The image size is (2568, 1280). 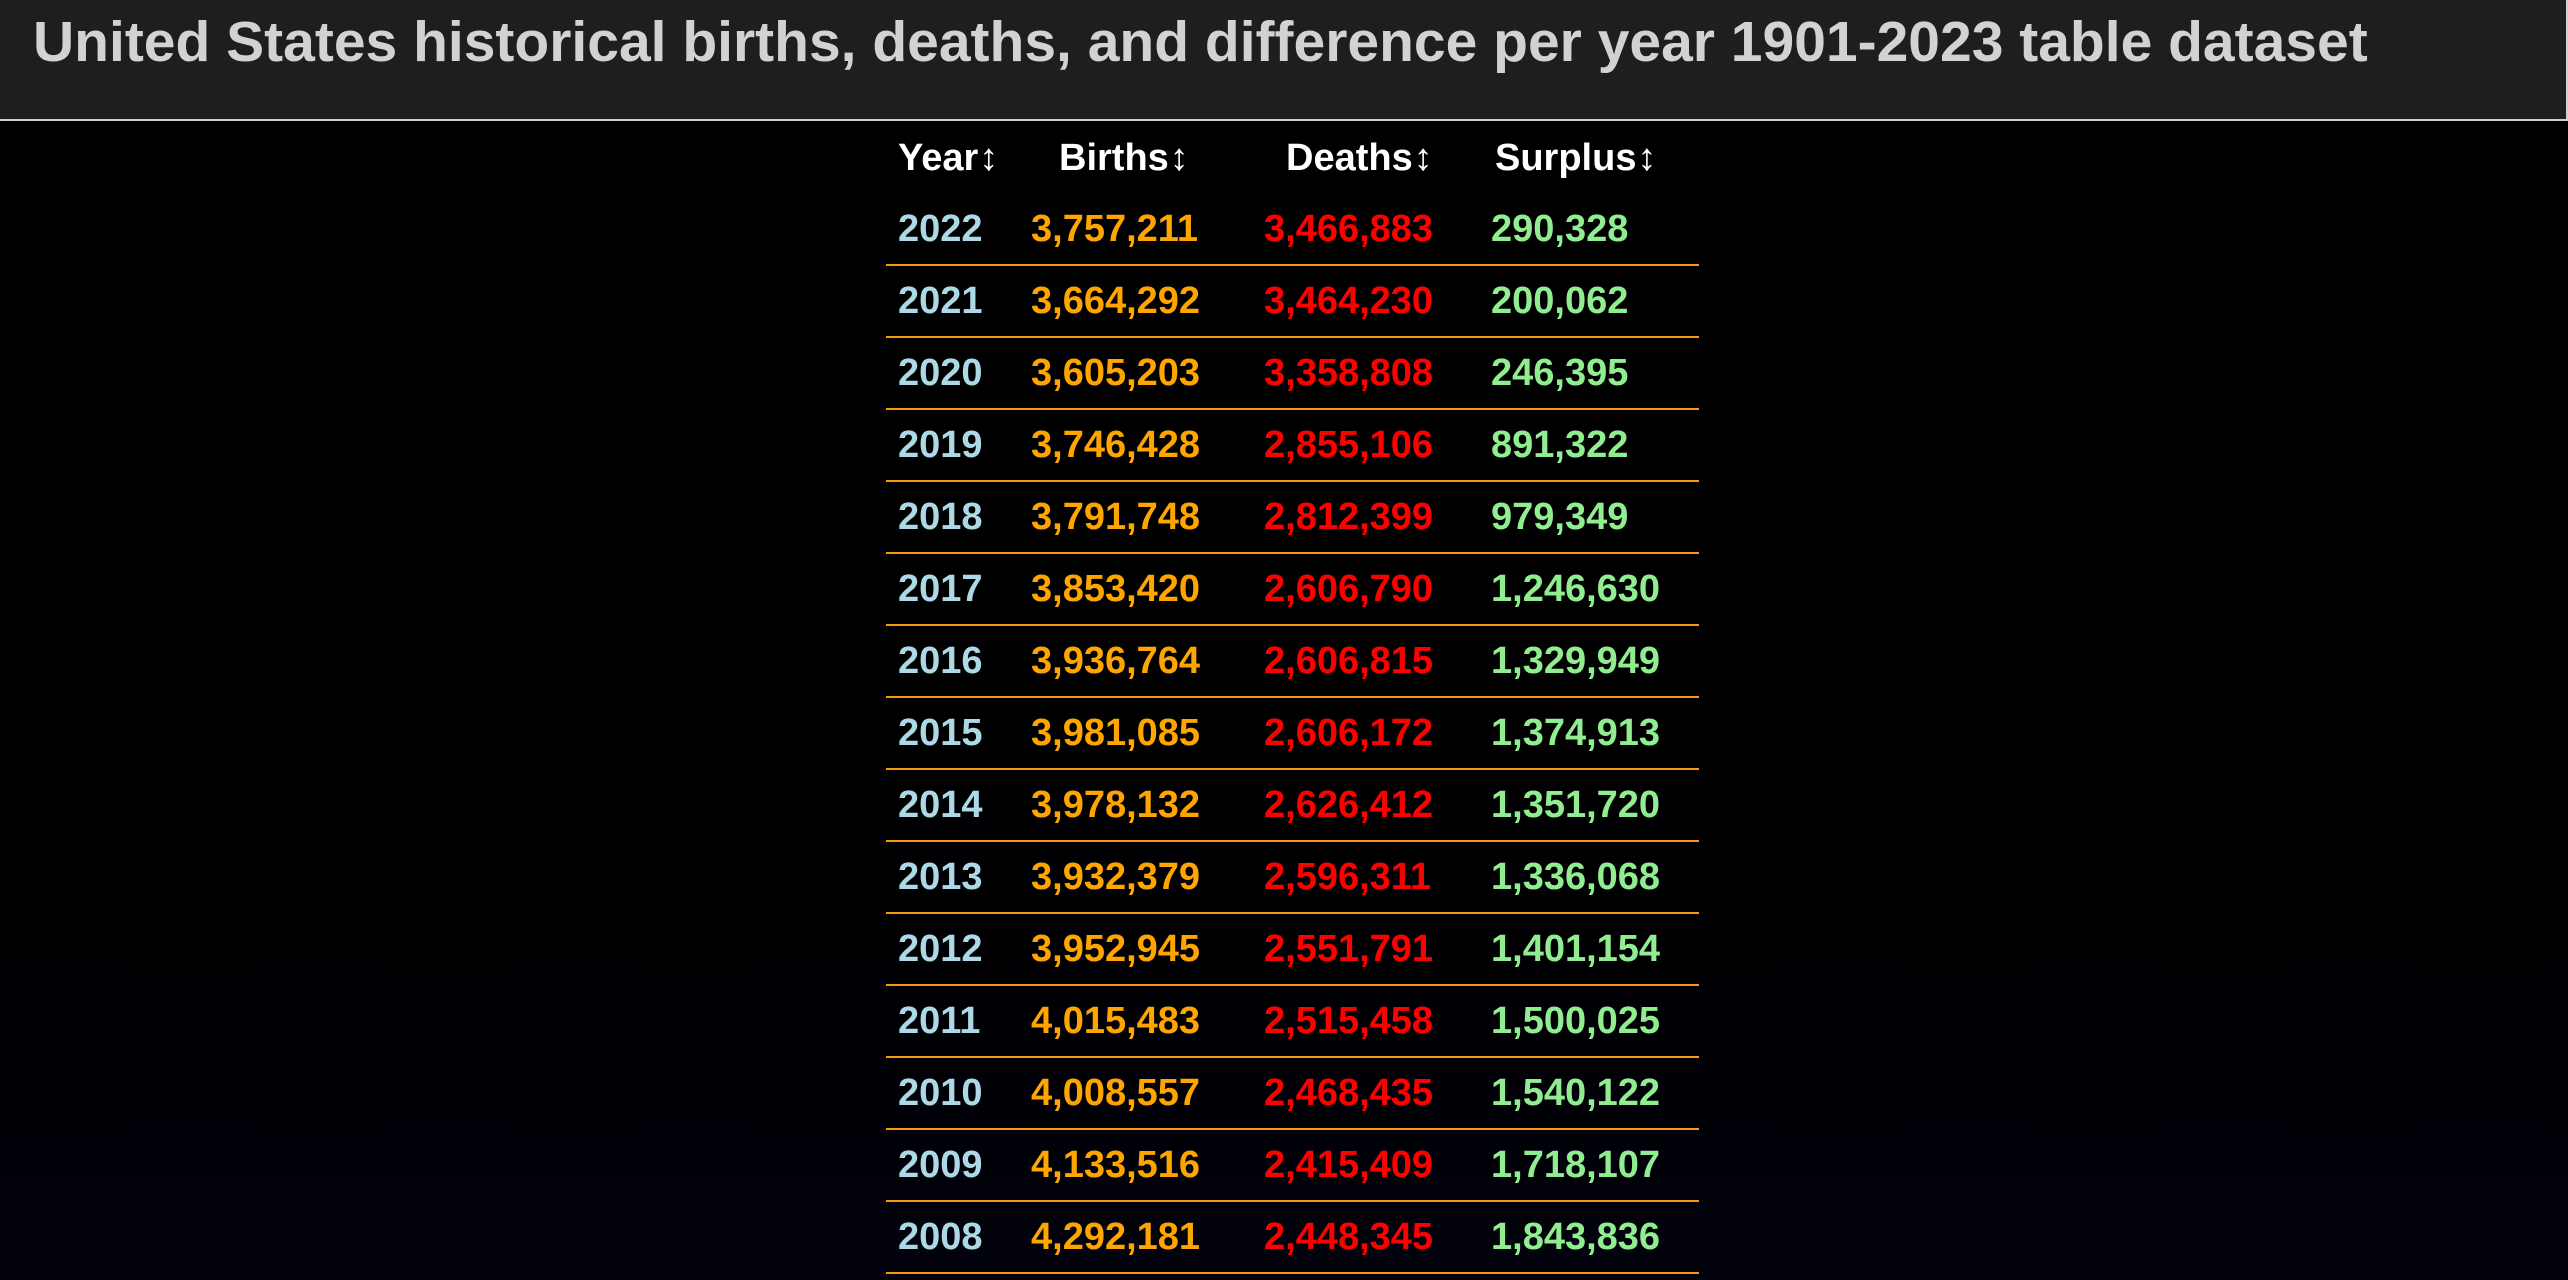 I want to click on cell-deaths: 2,515,458, so click(x=1374, y=1021).